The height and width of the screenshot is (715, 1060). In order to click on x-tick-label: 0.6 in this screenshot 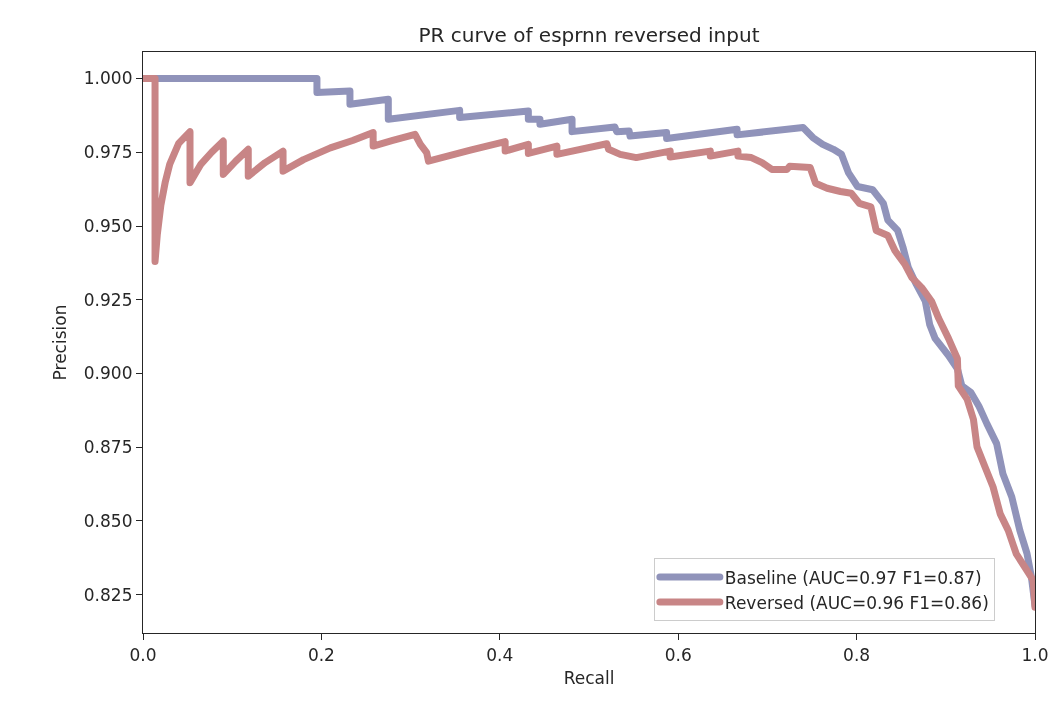, I will do `click(678, 654)`.